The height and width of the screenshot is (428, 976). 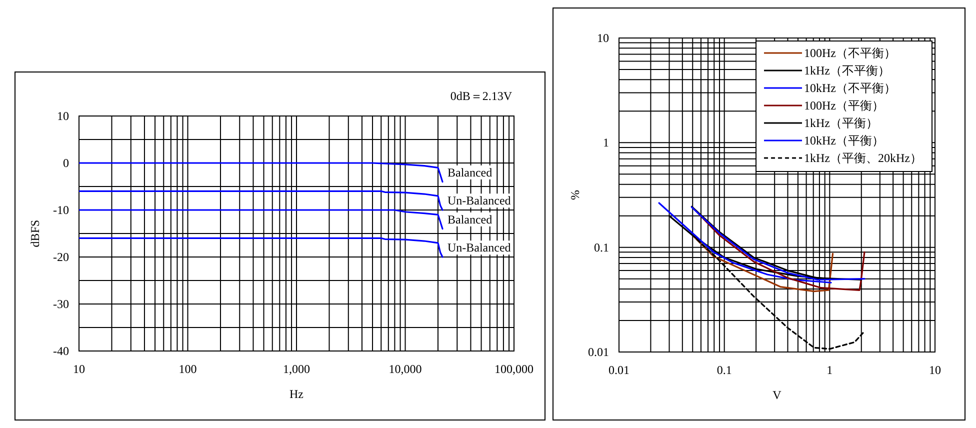 What do you see at coordinates (598, 352) in the screenshot?
I see `y-tick-label: 0.01` at bounding box center [598, 352].